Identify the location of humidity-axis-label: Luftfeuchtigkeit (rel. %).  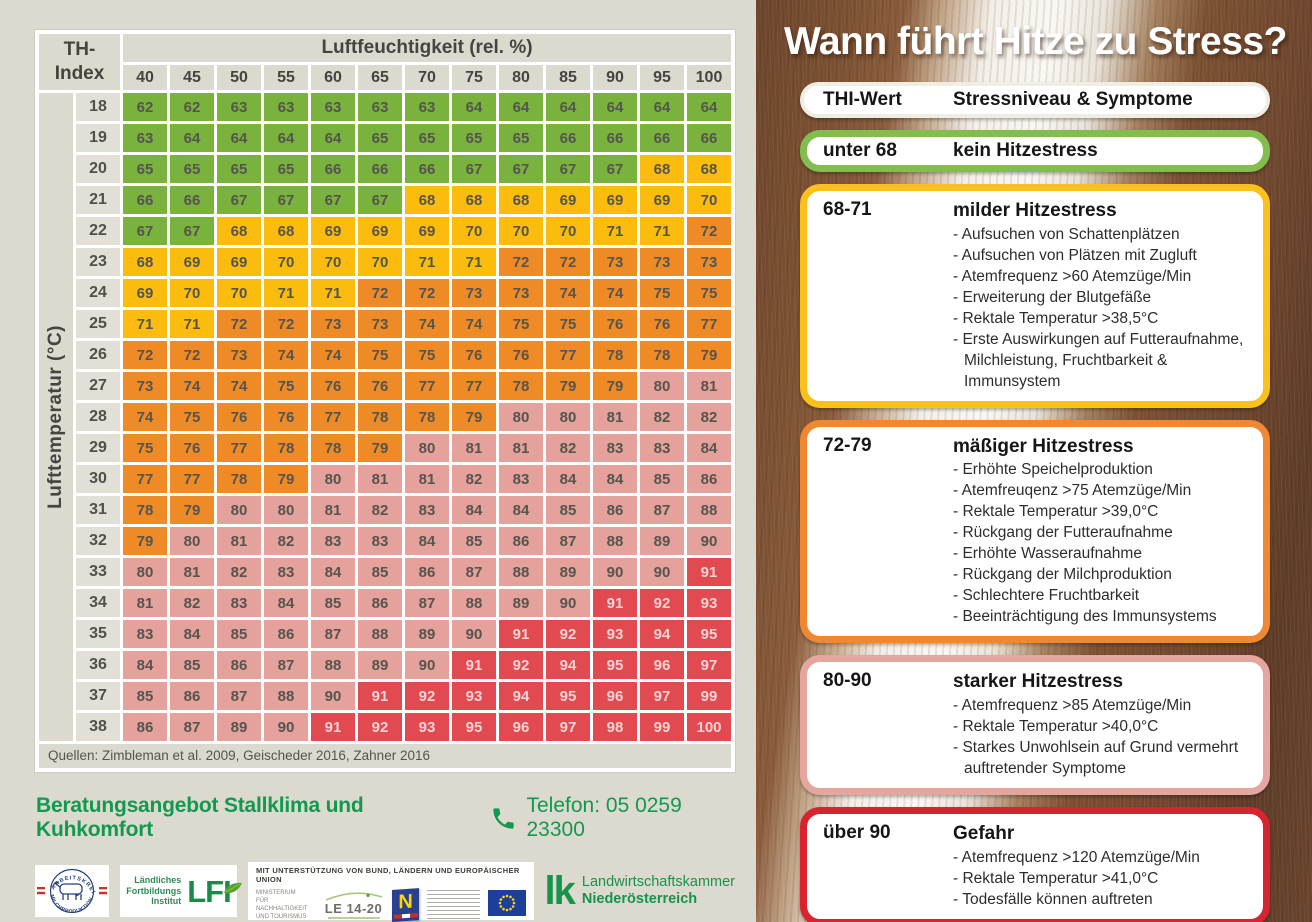
(427, 48).